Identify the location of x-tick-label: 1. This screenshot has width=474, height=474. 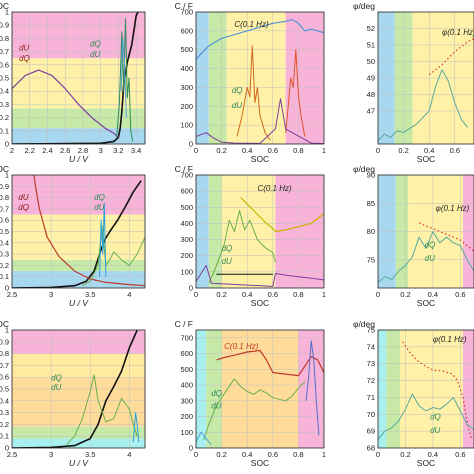
(324, 294).